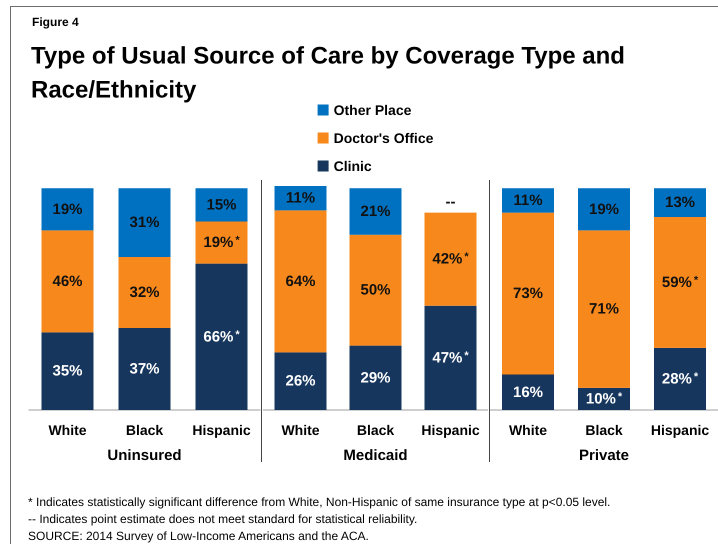 The height and width of the screenshot is (544, 718). What do you see at coordinates (223, 519) in the screenshot?
I see `text: -- Indicates point estimate does not meet standard for statistical reliability.` at bounding box center [223, 519].